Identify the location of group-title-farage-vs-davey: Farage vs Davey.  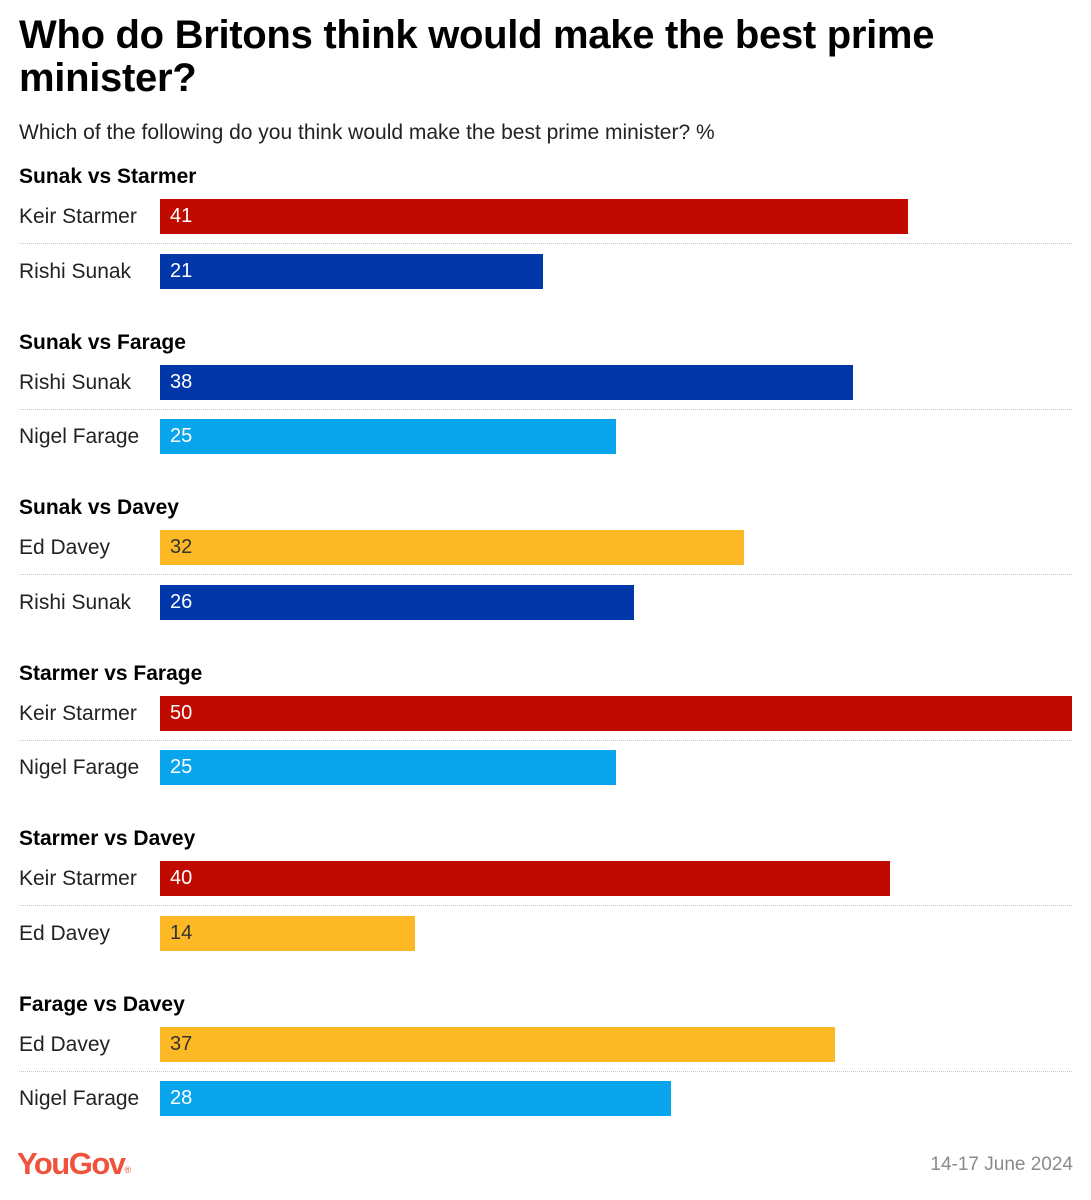
(102, 1004).